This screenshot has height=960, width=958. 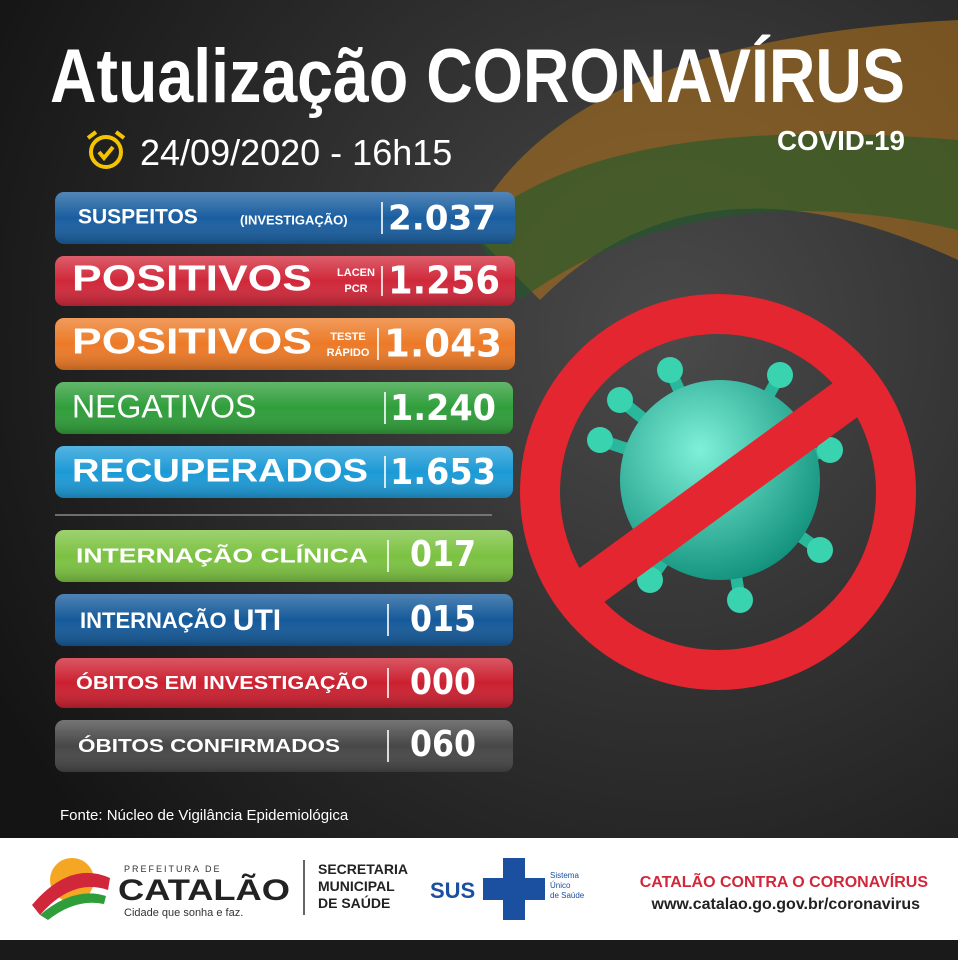 I want to click on row-label: NEGATIVOS, so click(x=164, y=406).